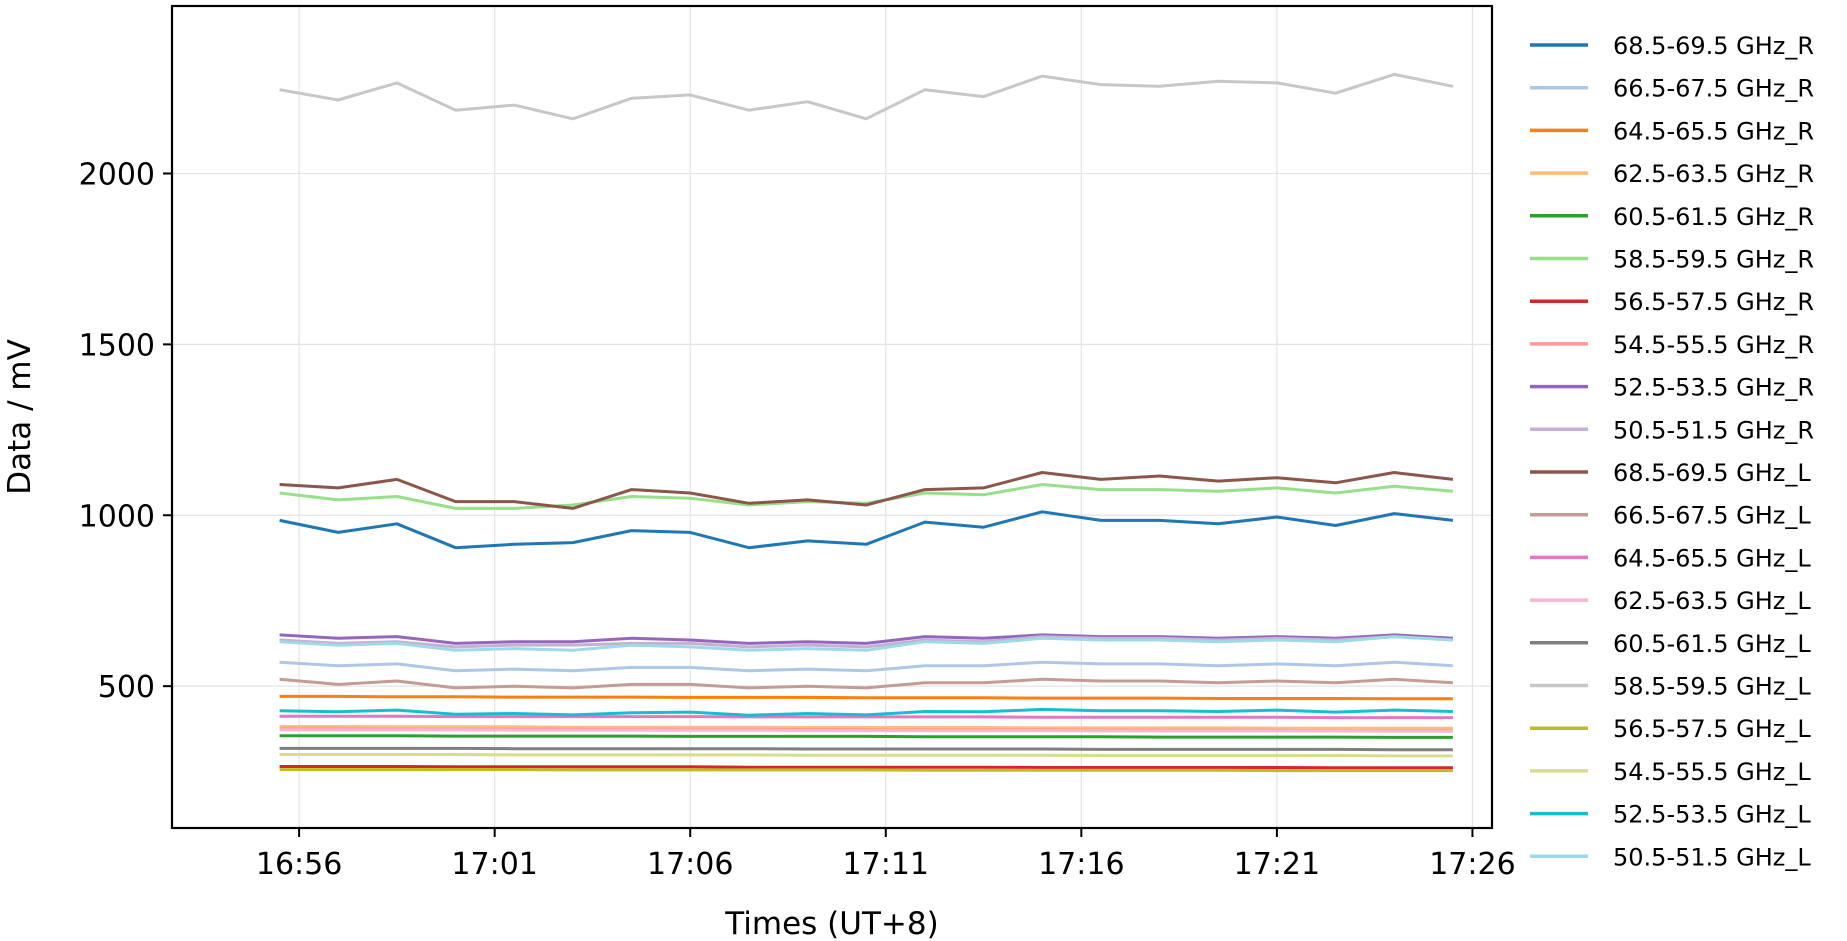 Image resolution: width=1847 pixels, height=941 pixels. I want to click on legend-label: 56.5-57.5 GHz_R, so click(1713, 302).